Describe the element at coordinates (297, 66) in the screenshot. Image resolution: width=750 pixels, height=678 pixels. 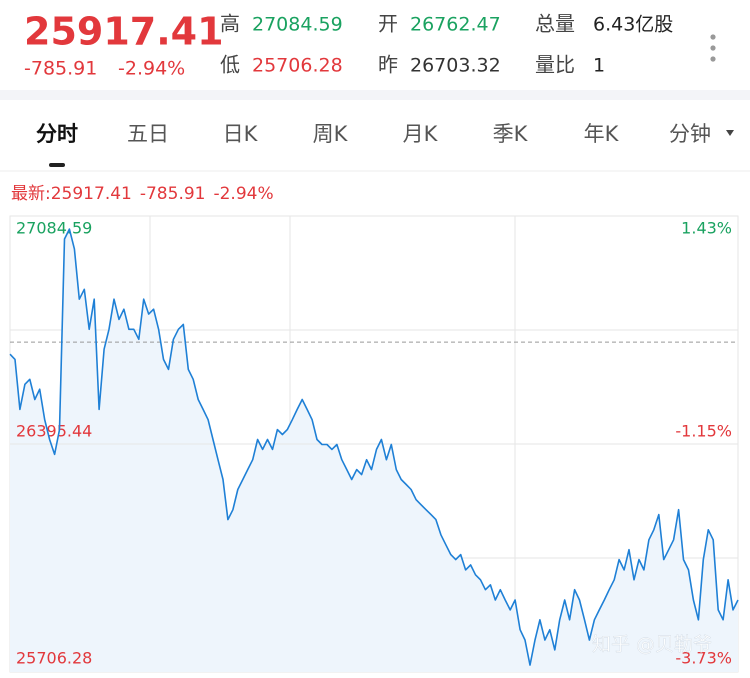
I see `stat-value: 25706.28` at that location.